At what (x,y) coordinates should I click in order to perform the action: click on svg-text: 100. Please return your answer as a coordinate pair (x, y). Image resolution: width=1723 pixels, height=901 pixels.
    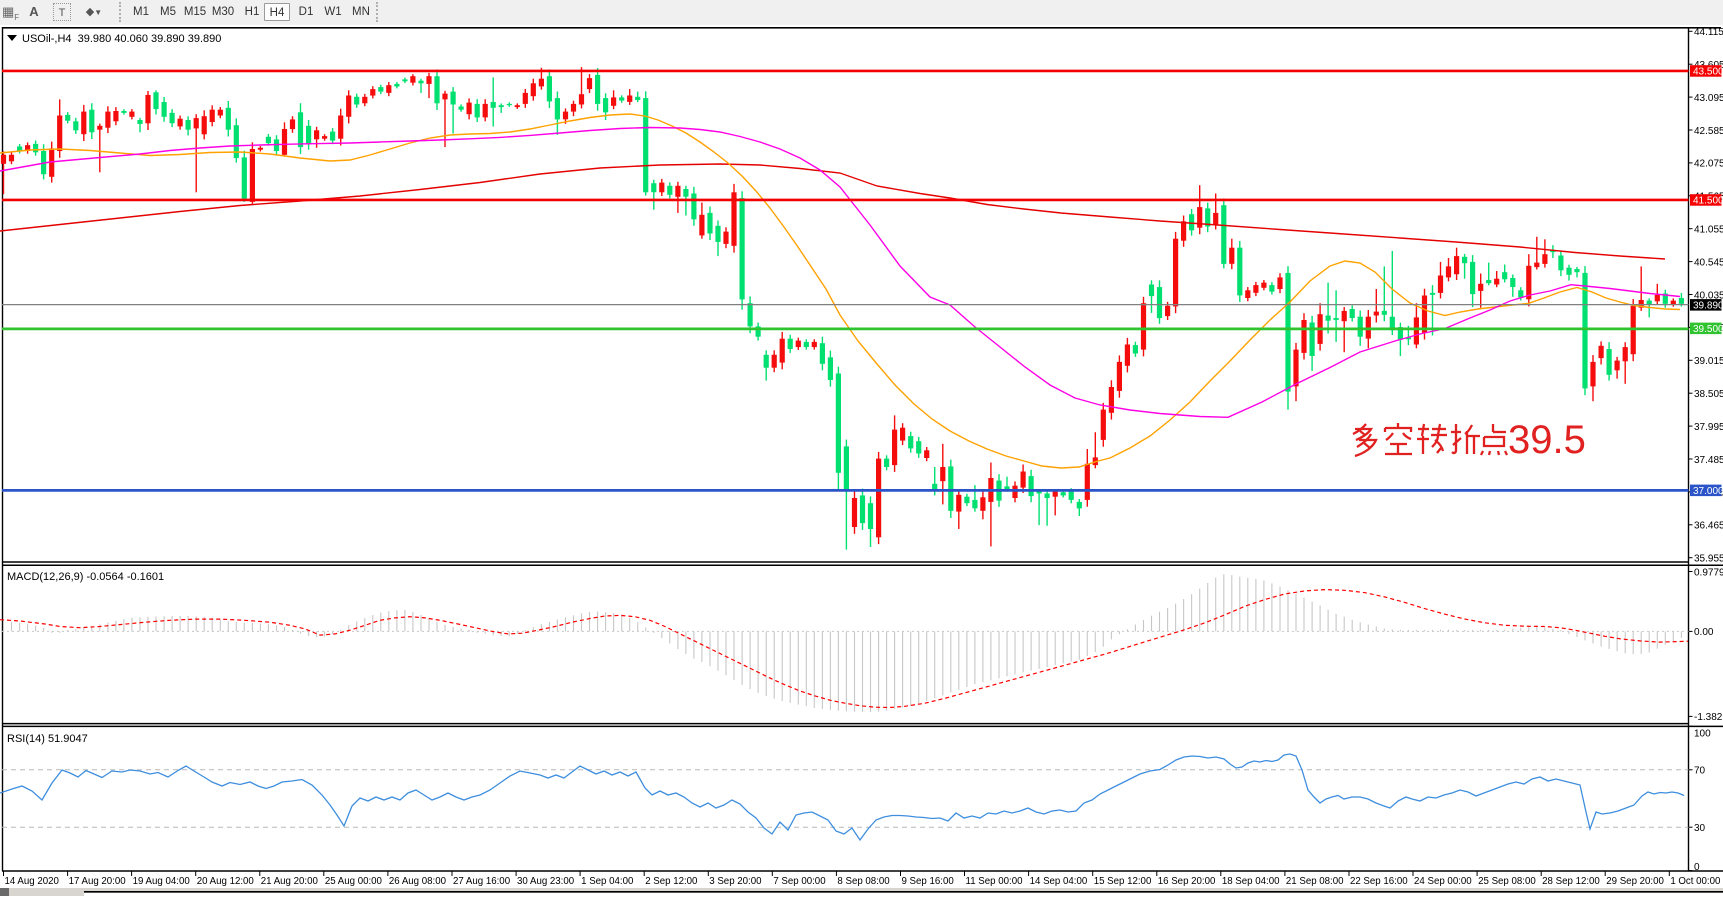
    Looking at the image, I should click on (1702, 734).